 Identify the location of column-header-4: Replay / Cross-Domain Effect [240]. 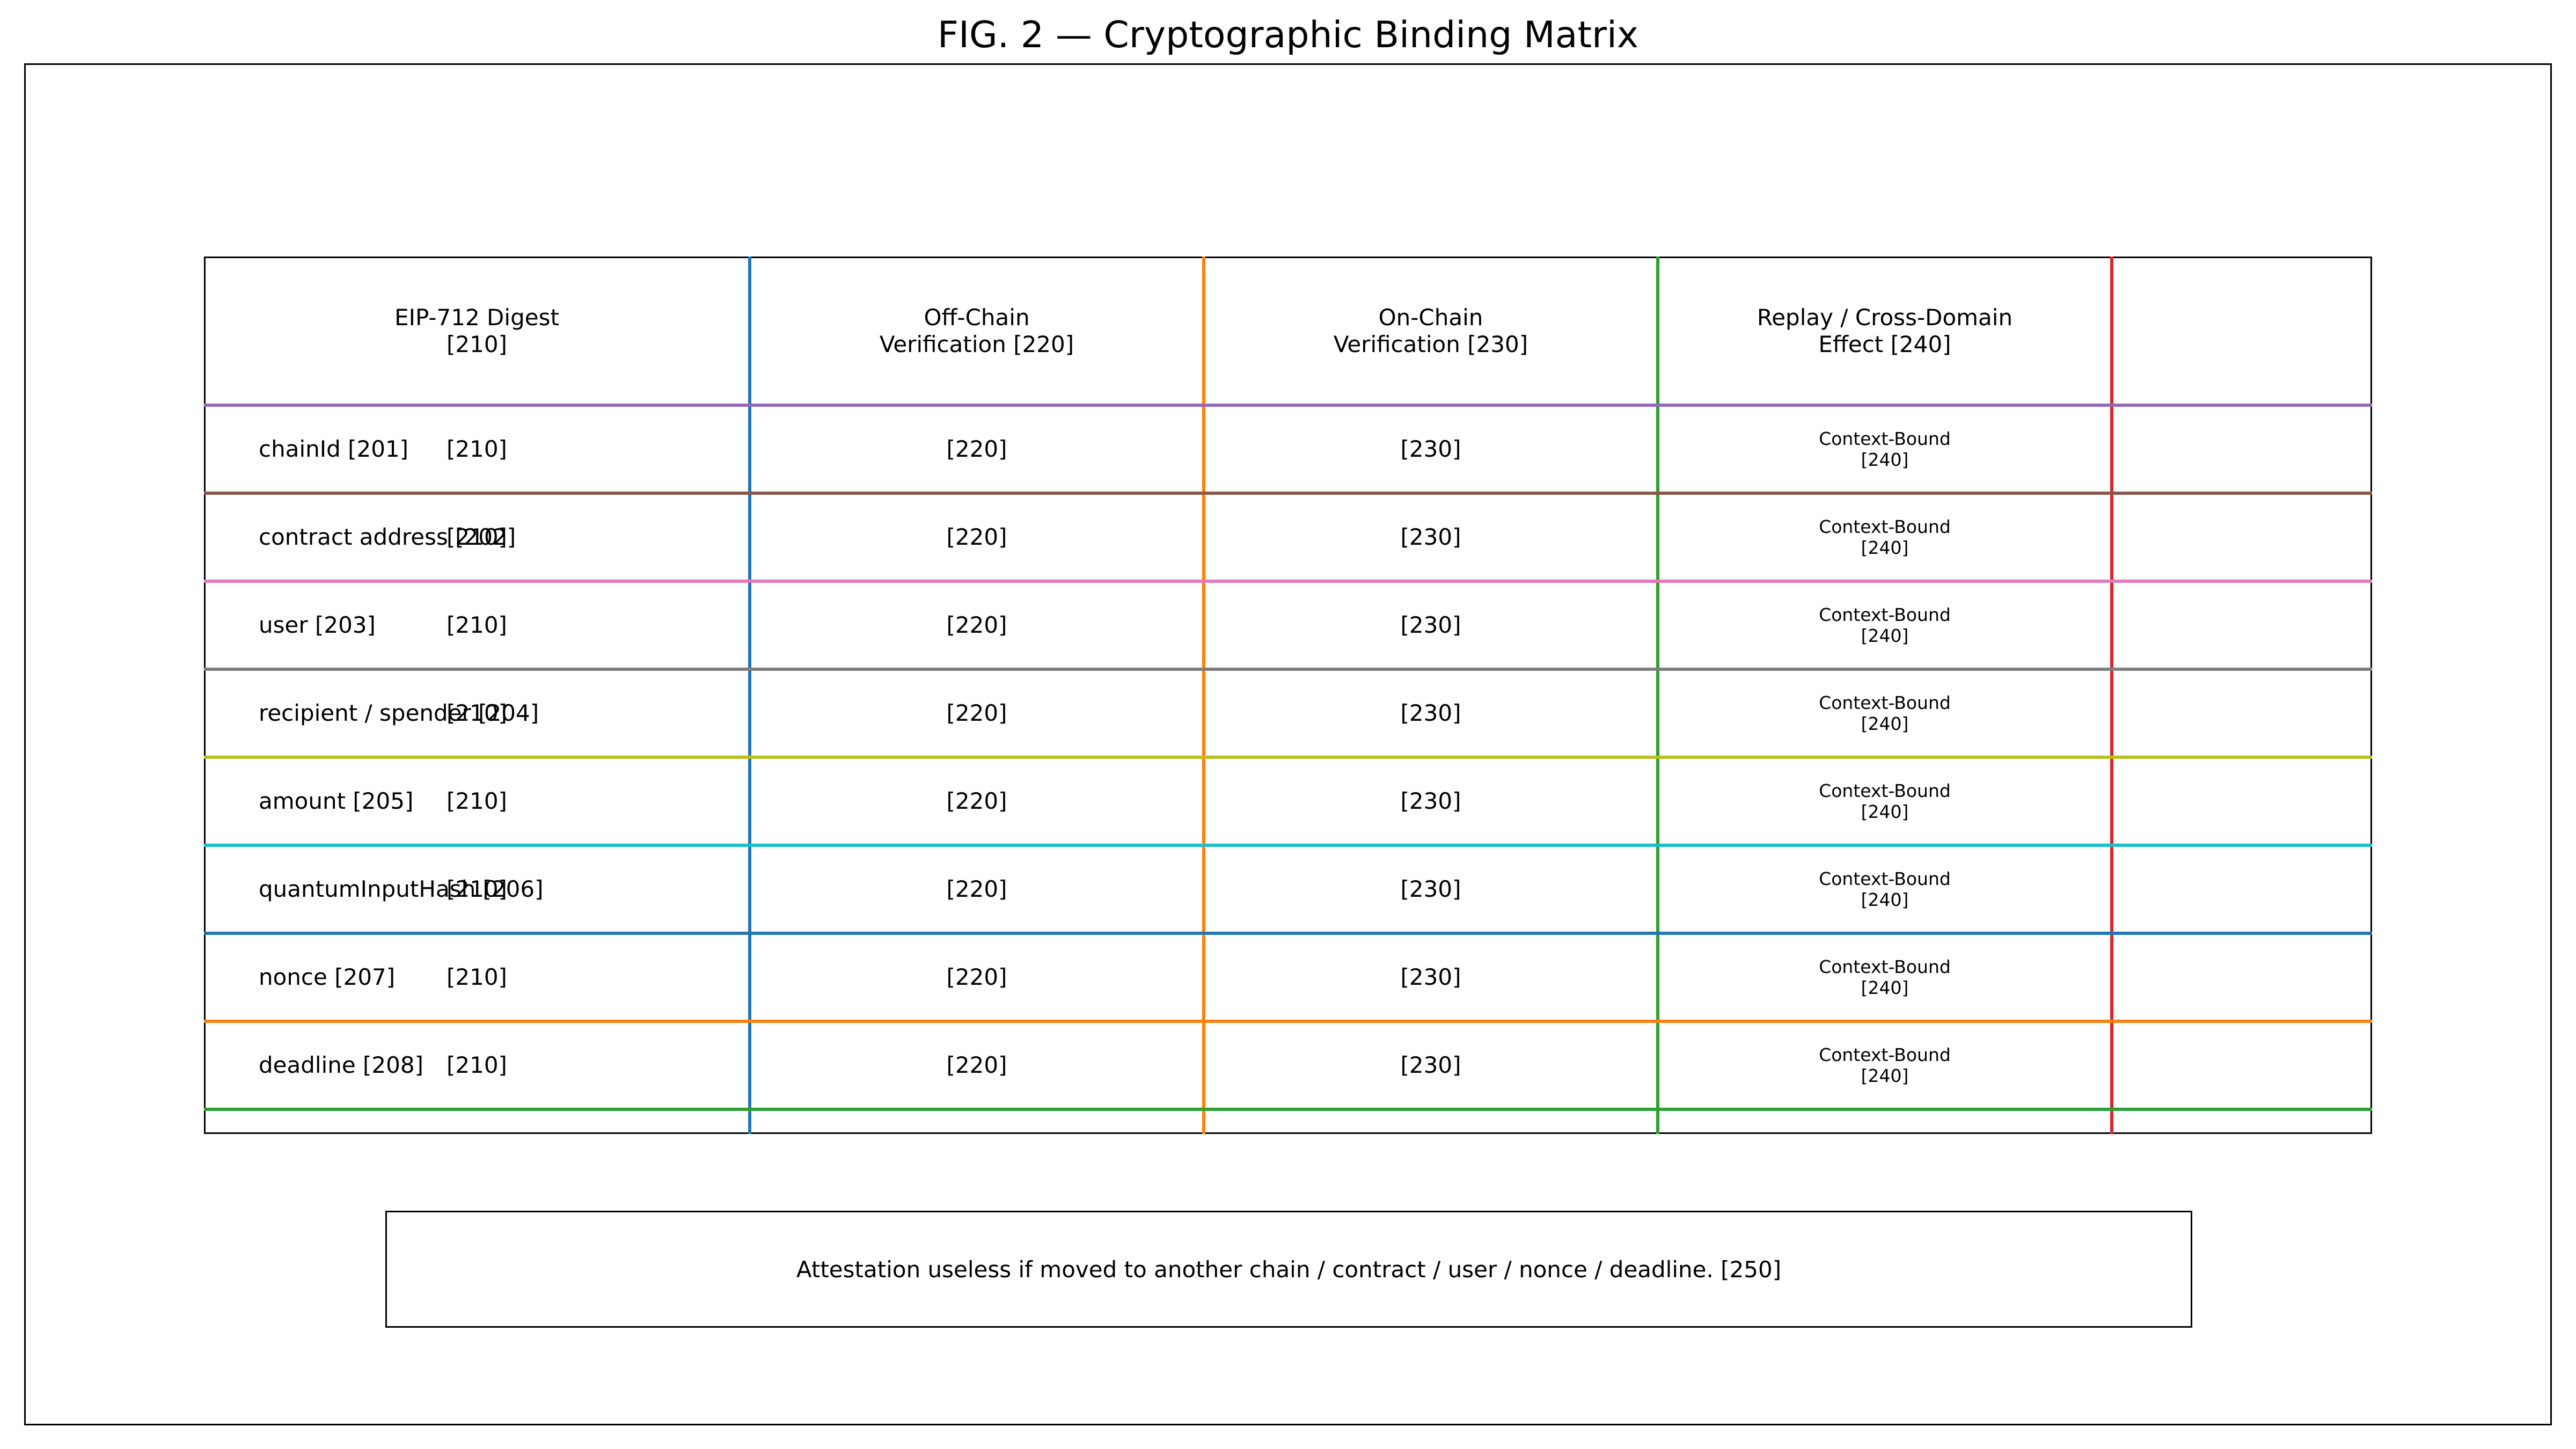
(1885, 330).